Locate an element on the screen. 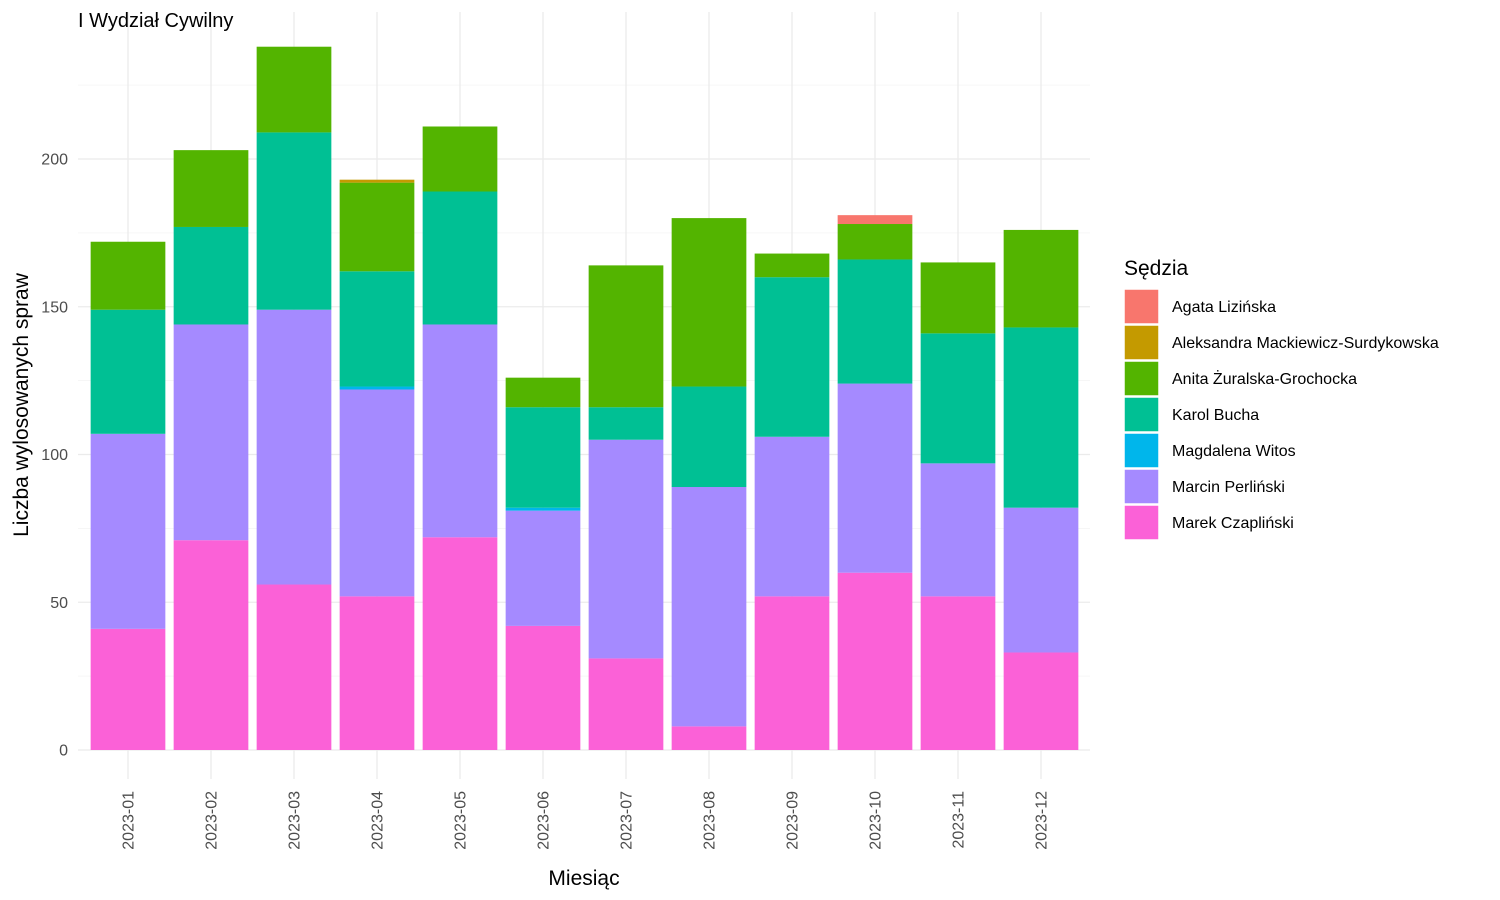 Image resolution: width=1500 pixels, height=900 pixels. x-tick-label: 2023-12 is located at coordinates (1042, 820).